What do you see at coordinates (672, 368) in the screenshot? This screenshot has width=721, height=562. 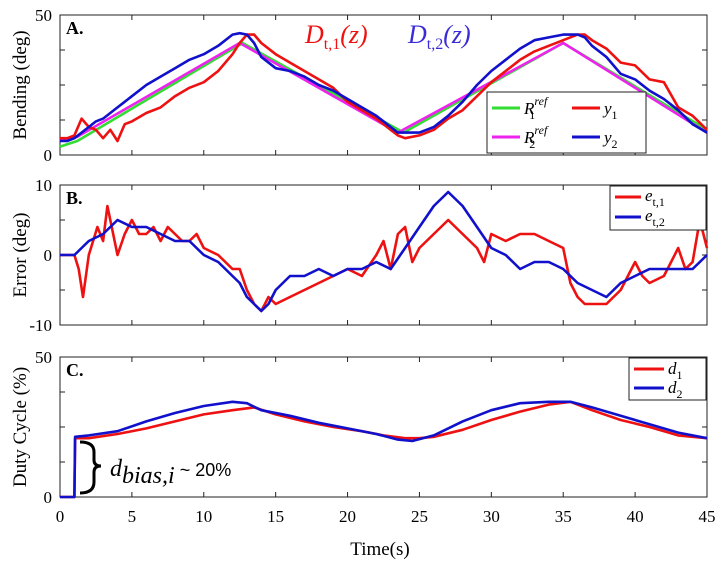 I see `legend-d1-base: d` at bounding box center [672, 368].